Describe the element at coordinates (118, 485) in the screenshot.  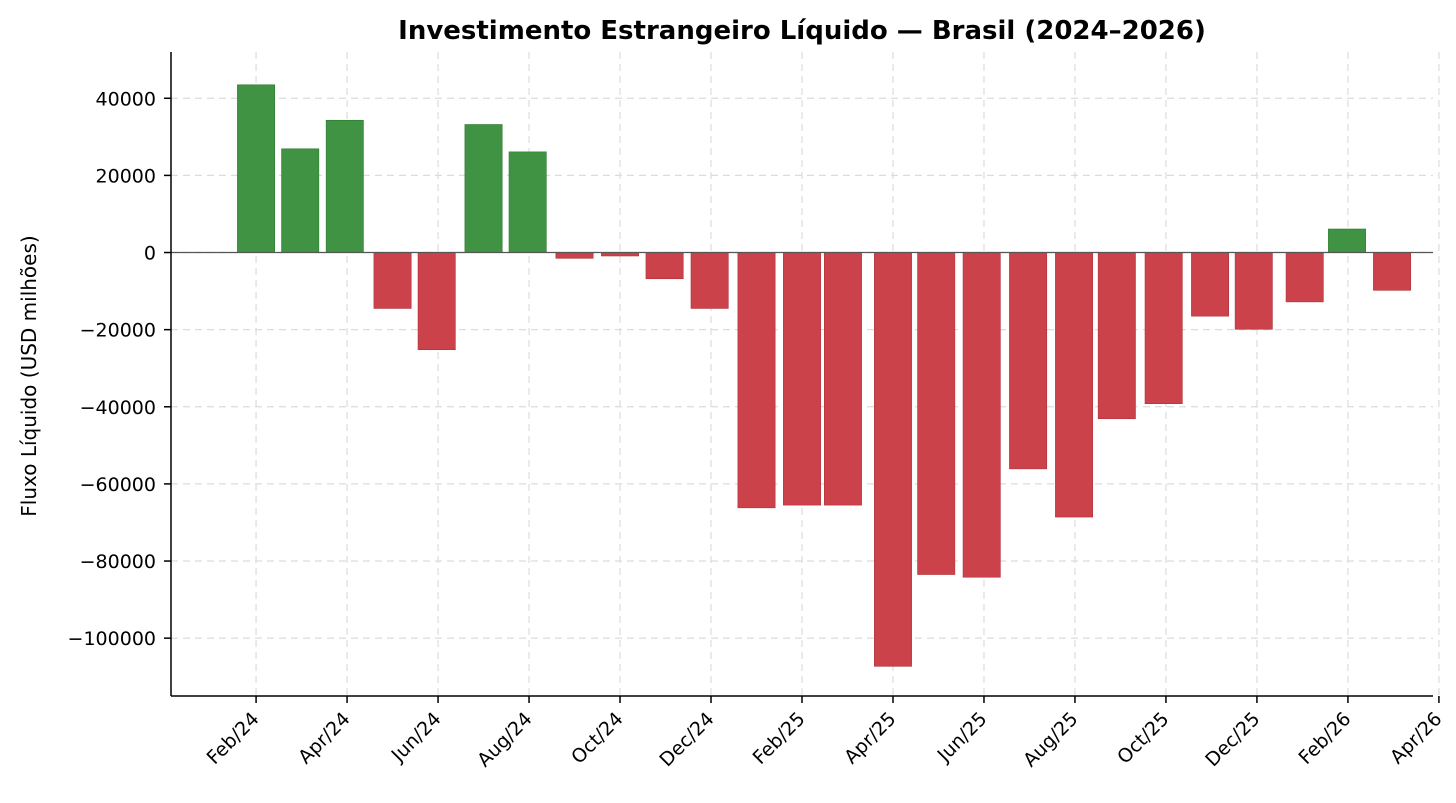
I see `y-tick-label: −60000` at that location.